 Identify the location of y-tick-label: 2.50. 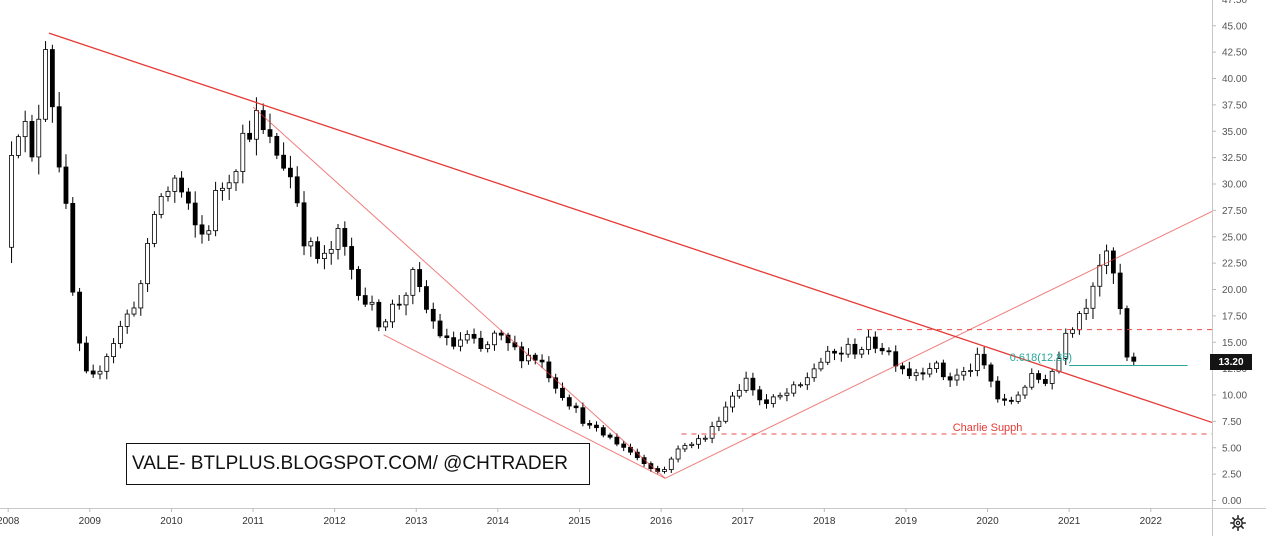
(1232, 475).